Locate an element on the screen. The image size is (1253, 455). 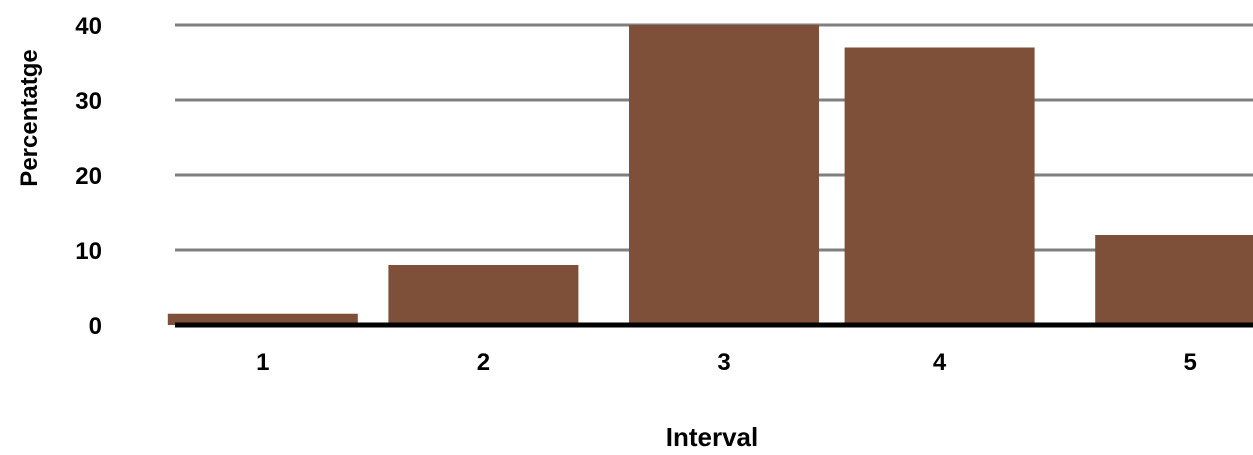
y-tick-label-40: 40 is located at coordinates (88, 26).